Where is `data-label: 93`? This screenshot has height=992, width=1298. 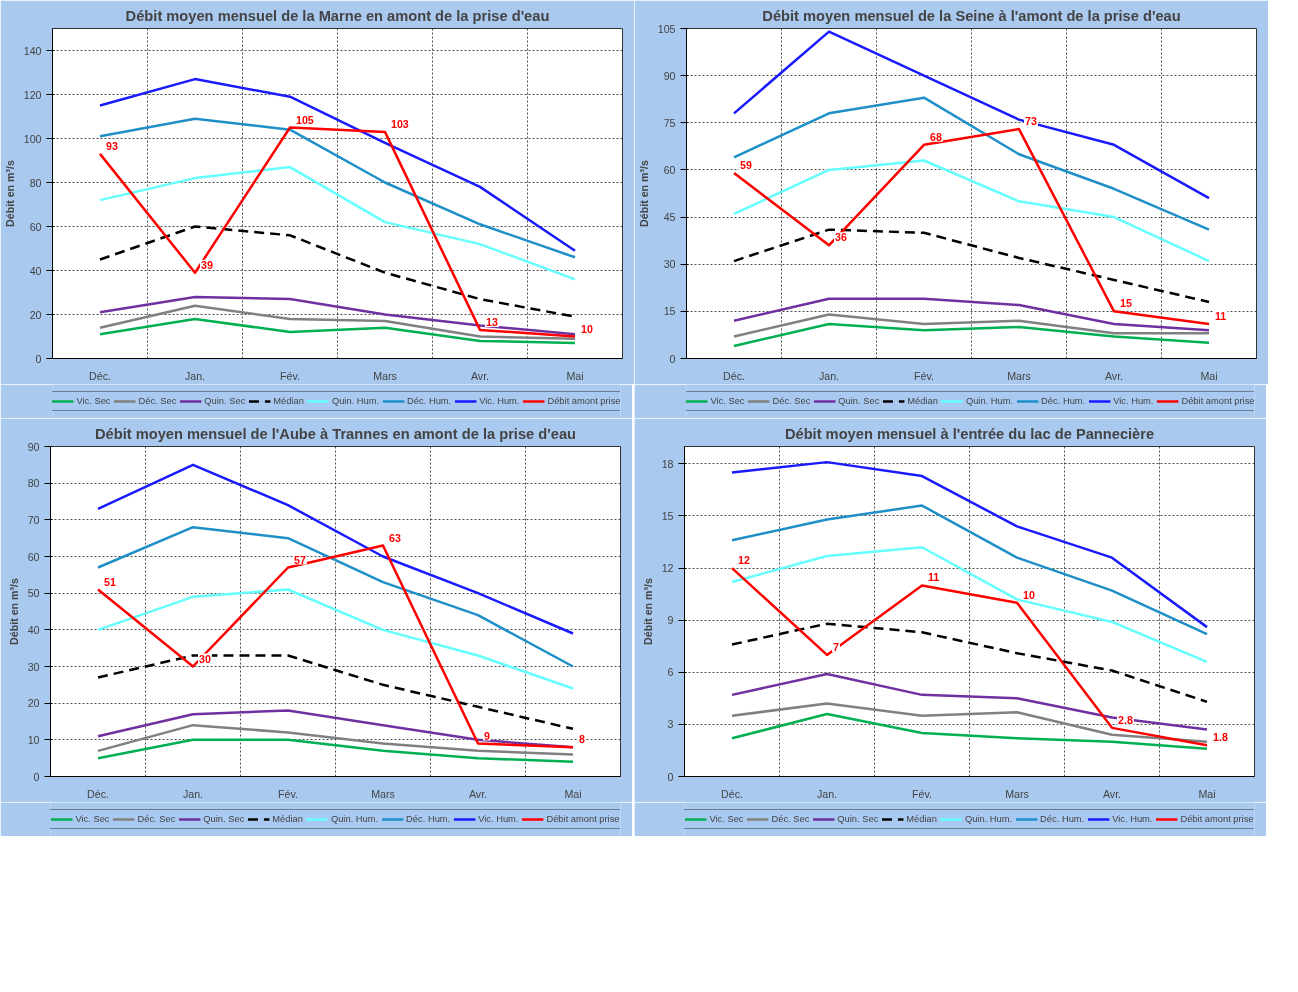 data-label: 93 is located at coordinates (112, 145).